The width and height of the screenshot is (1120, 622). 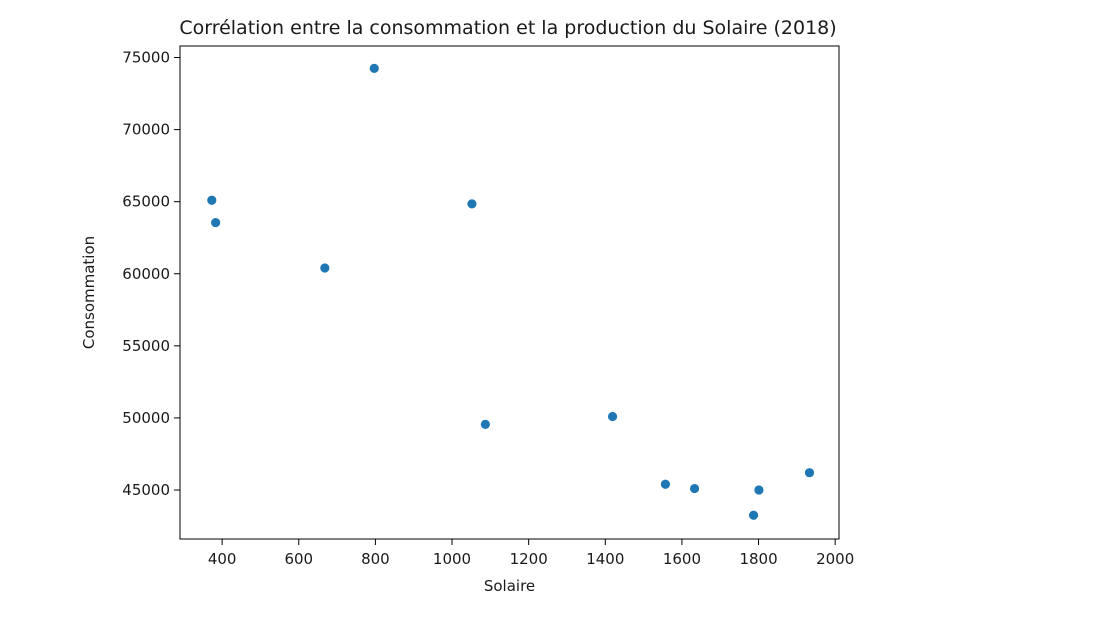 I want to click on y-tick-label: 50000, so click(x=146, y=418).